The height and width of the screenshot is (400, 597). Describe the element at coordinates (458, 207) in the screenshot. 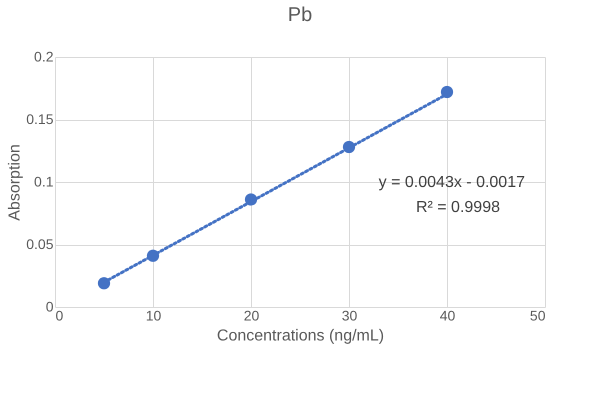

I see `annotation: R² = 0.9998` at that location.